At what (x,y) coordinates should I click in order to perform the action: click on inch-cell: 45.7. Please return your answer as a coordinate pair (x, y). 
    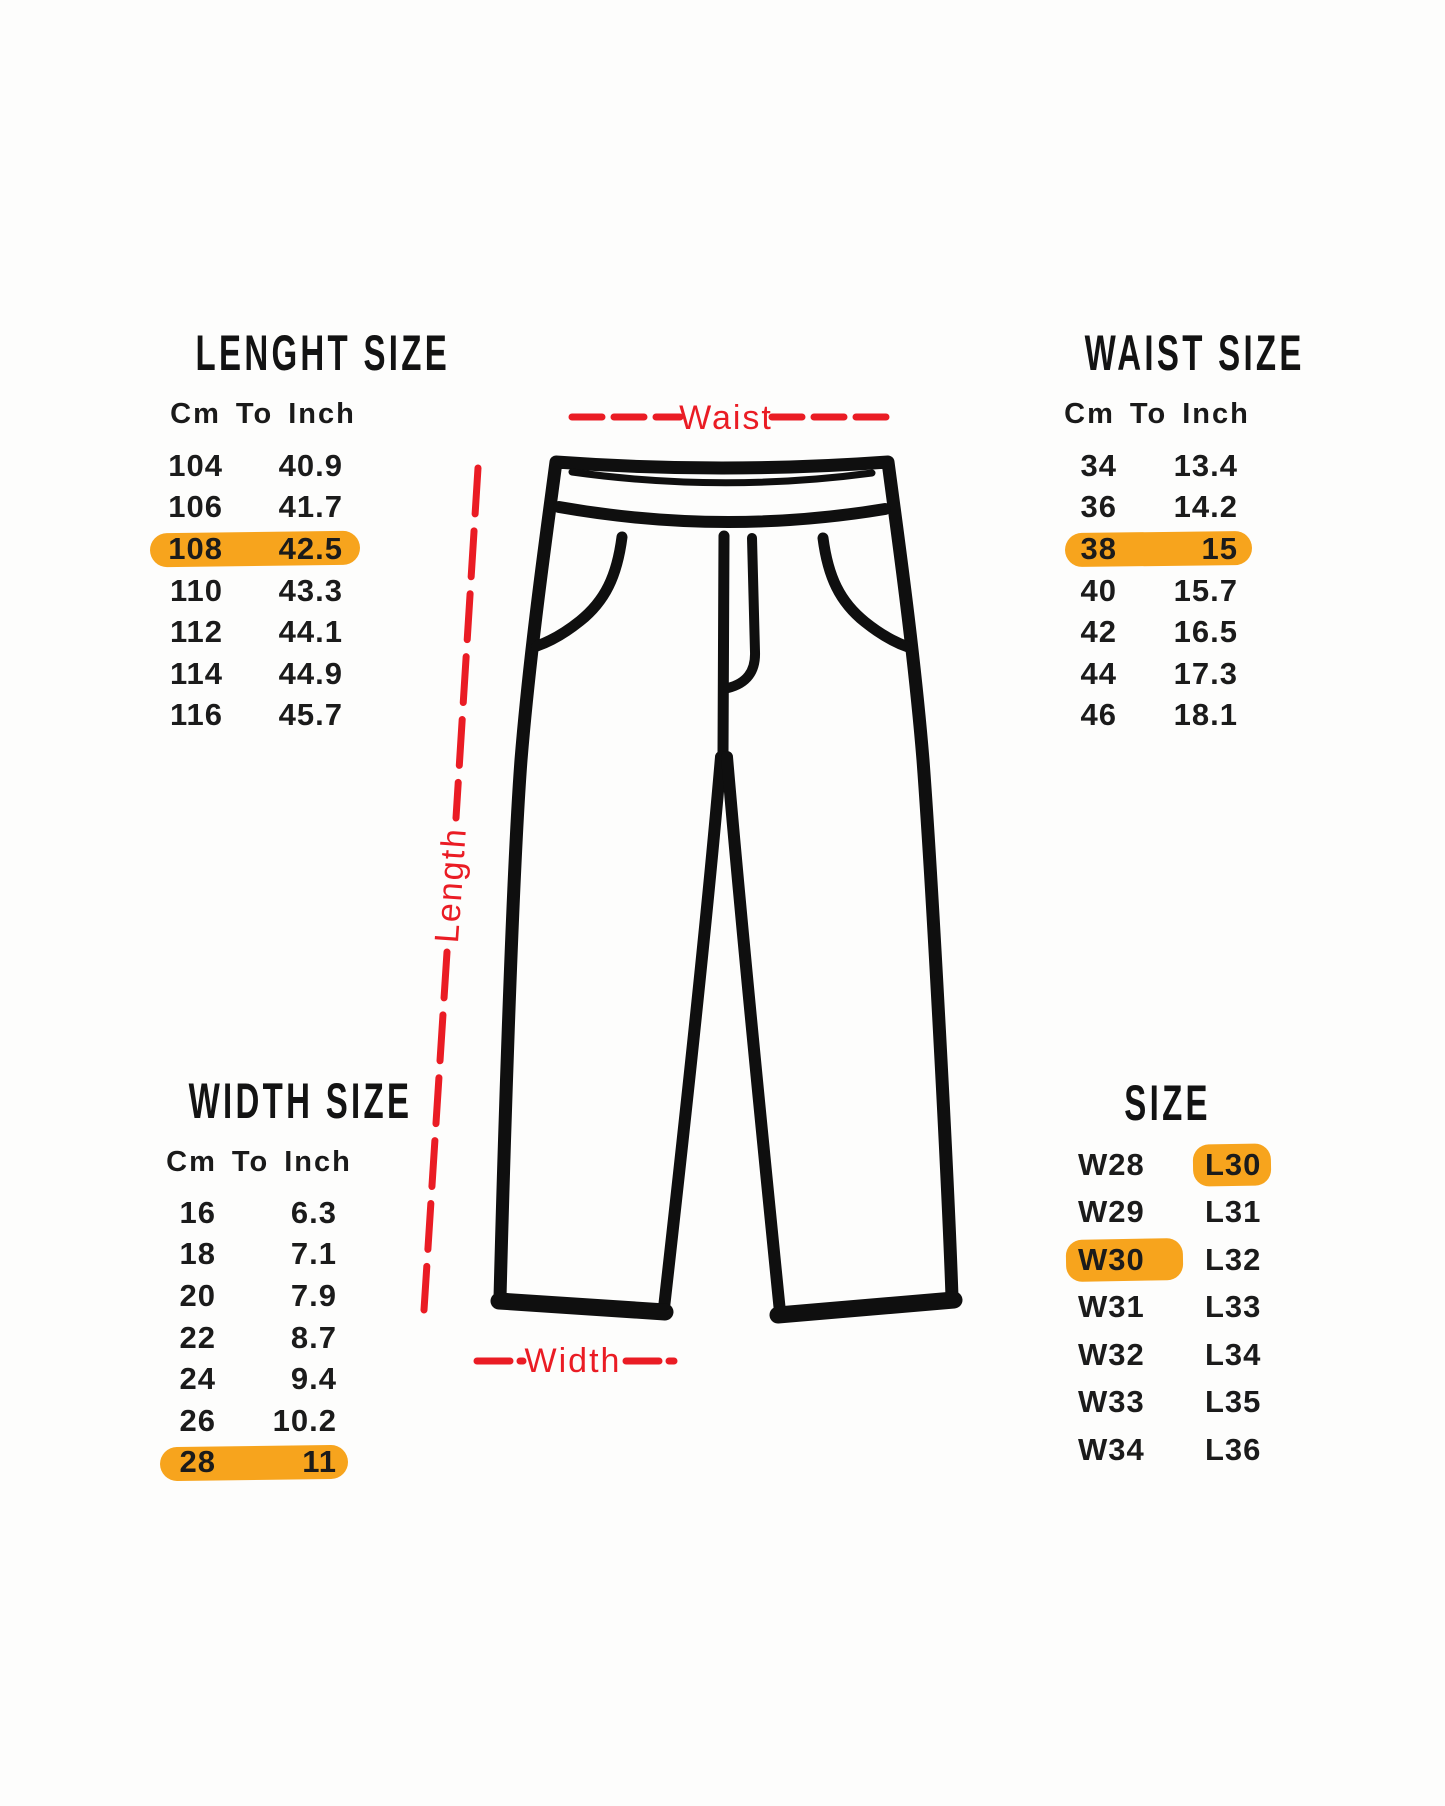
    Looking at the image, I should click on (310, 715).